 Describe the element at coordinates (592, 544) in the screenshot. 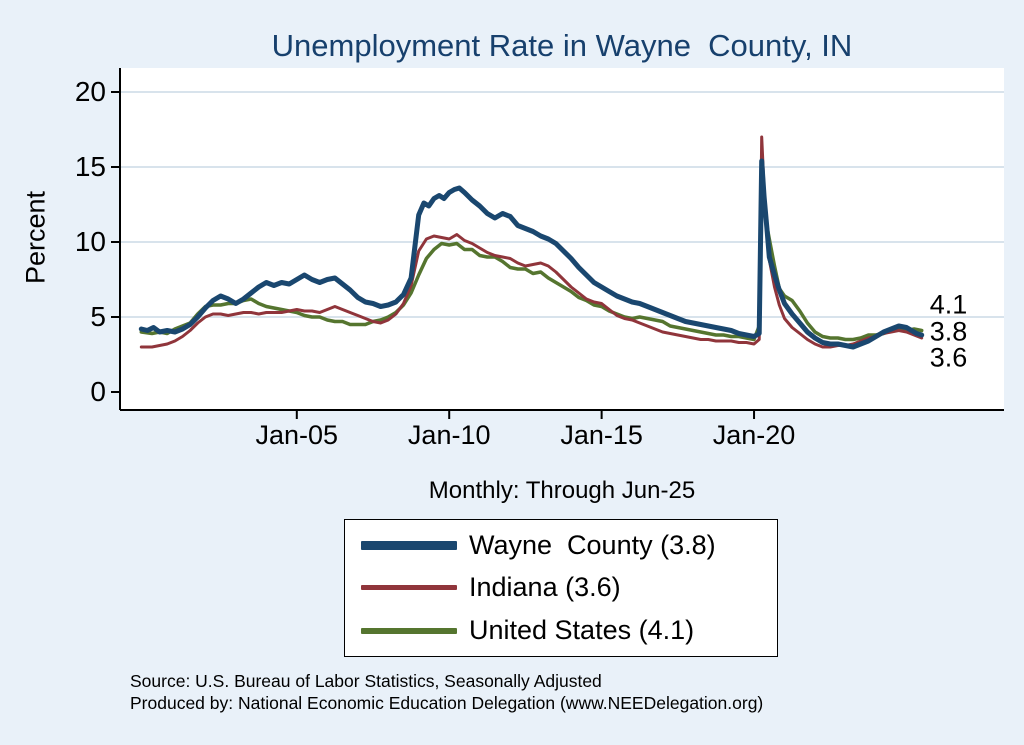

I see `legend-label-wayne-county: Wayne County (3.8)` at that location.